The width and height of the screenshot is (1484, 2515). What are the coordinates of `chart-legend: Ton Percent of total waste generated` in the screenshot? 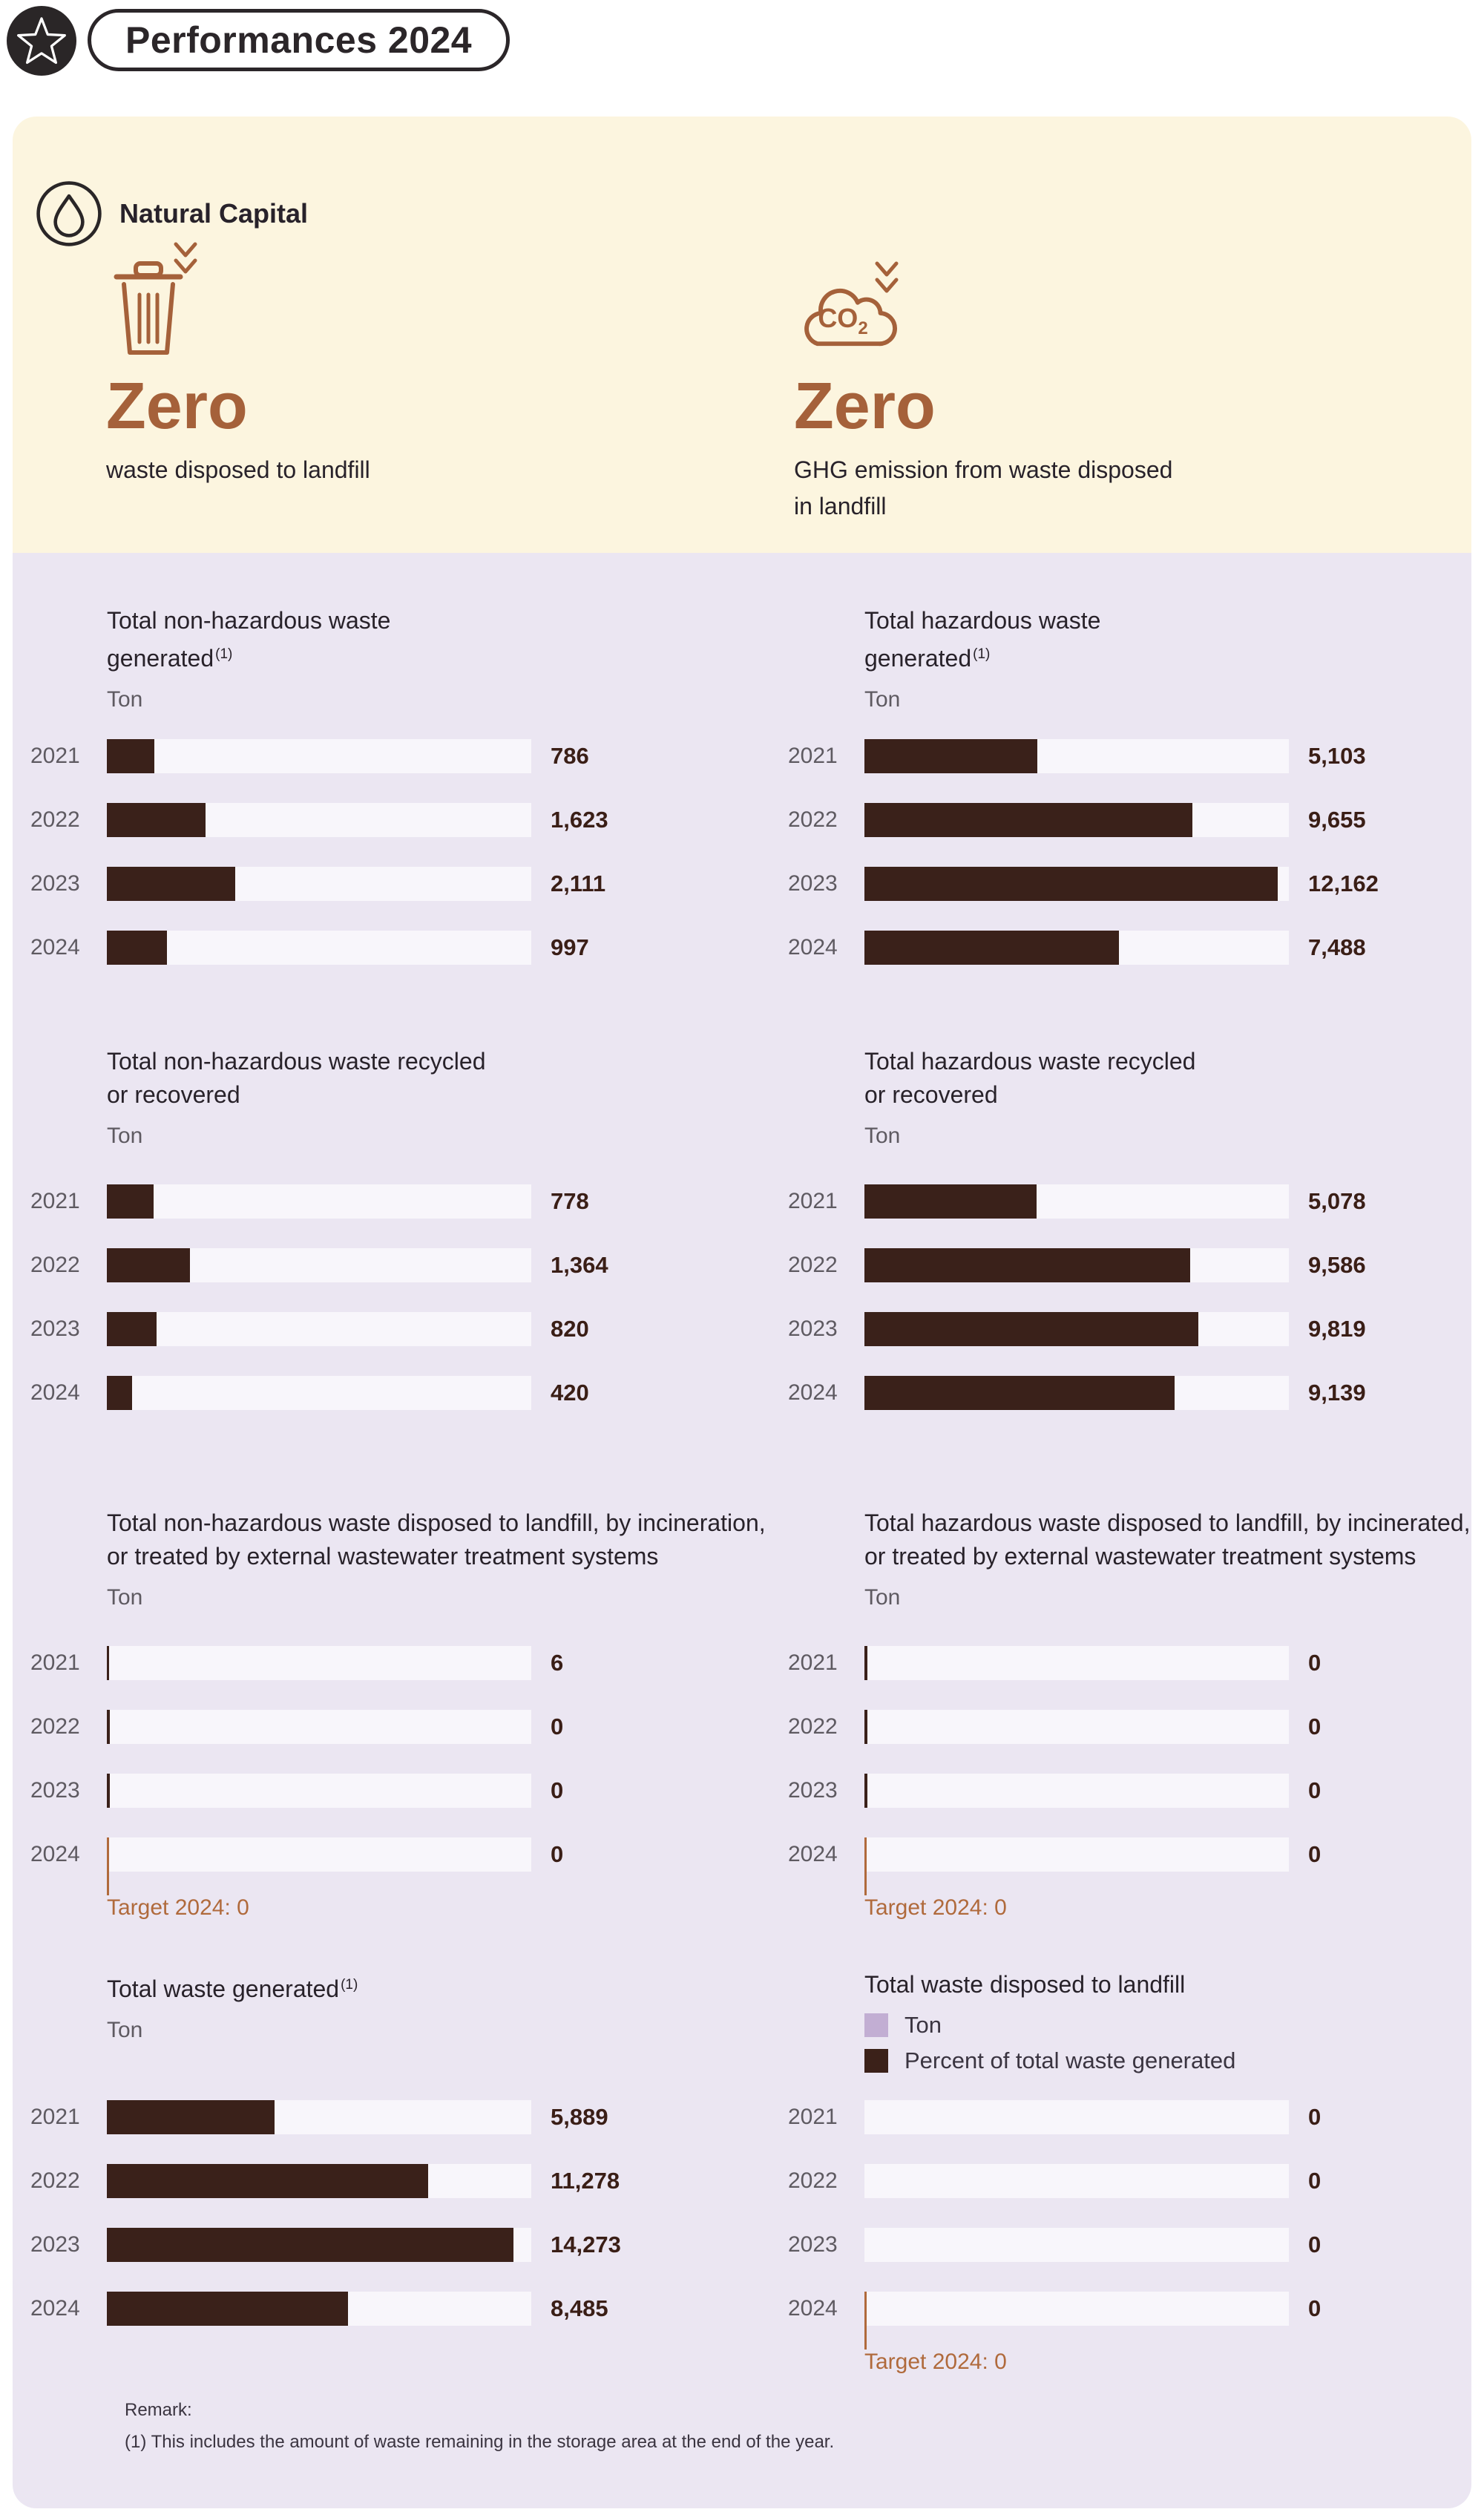 It's located at (1145, 2043).